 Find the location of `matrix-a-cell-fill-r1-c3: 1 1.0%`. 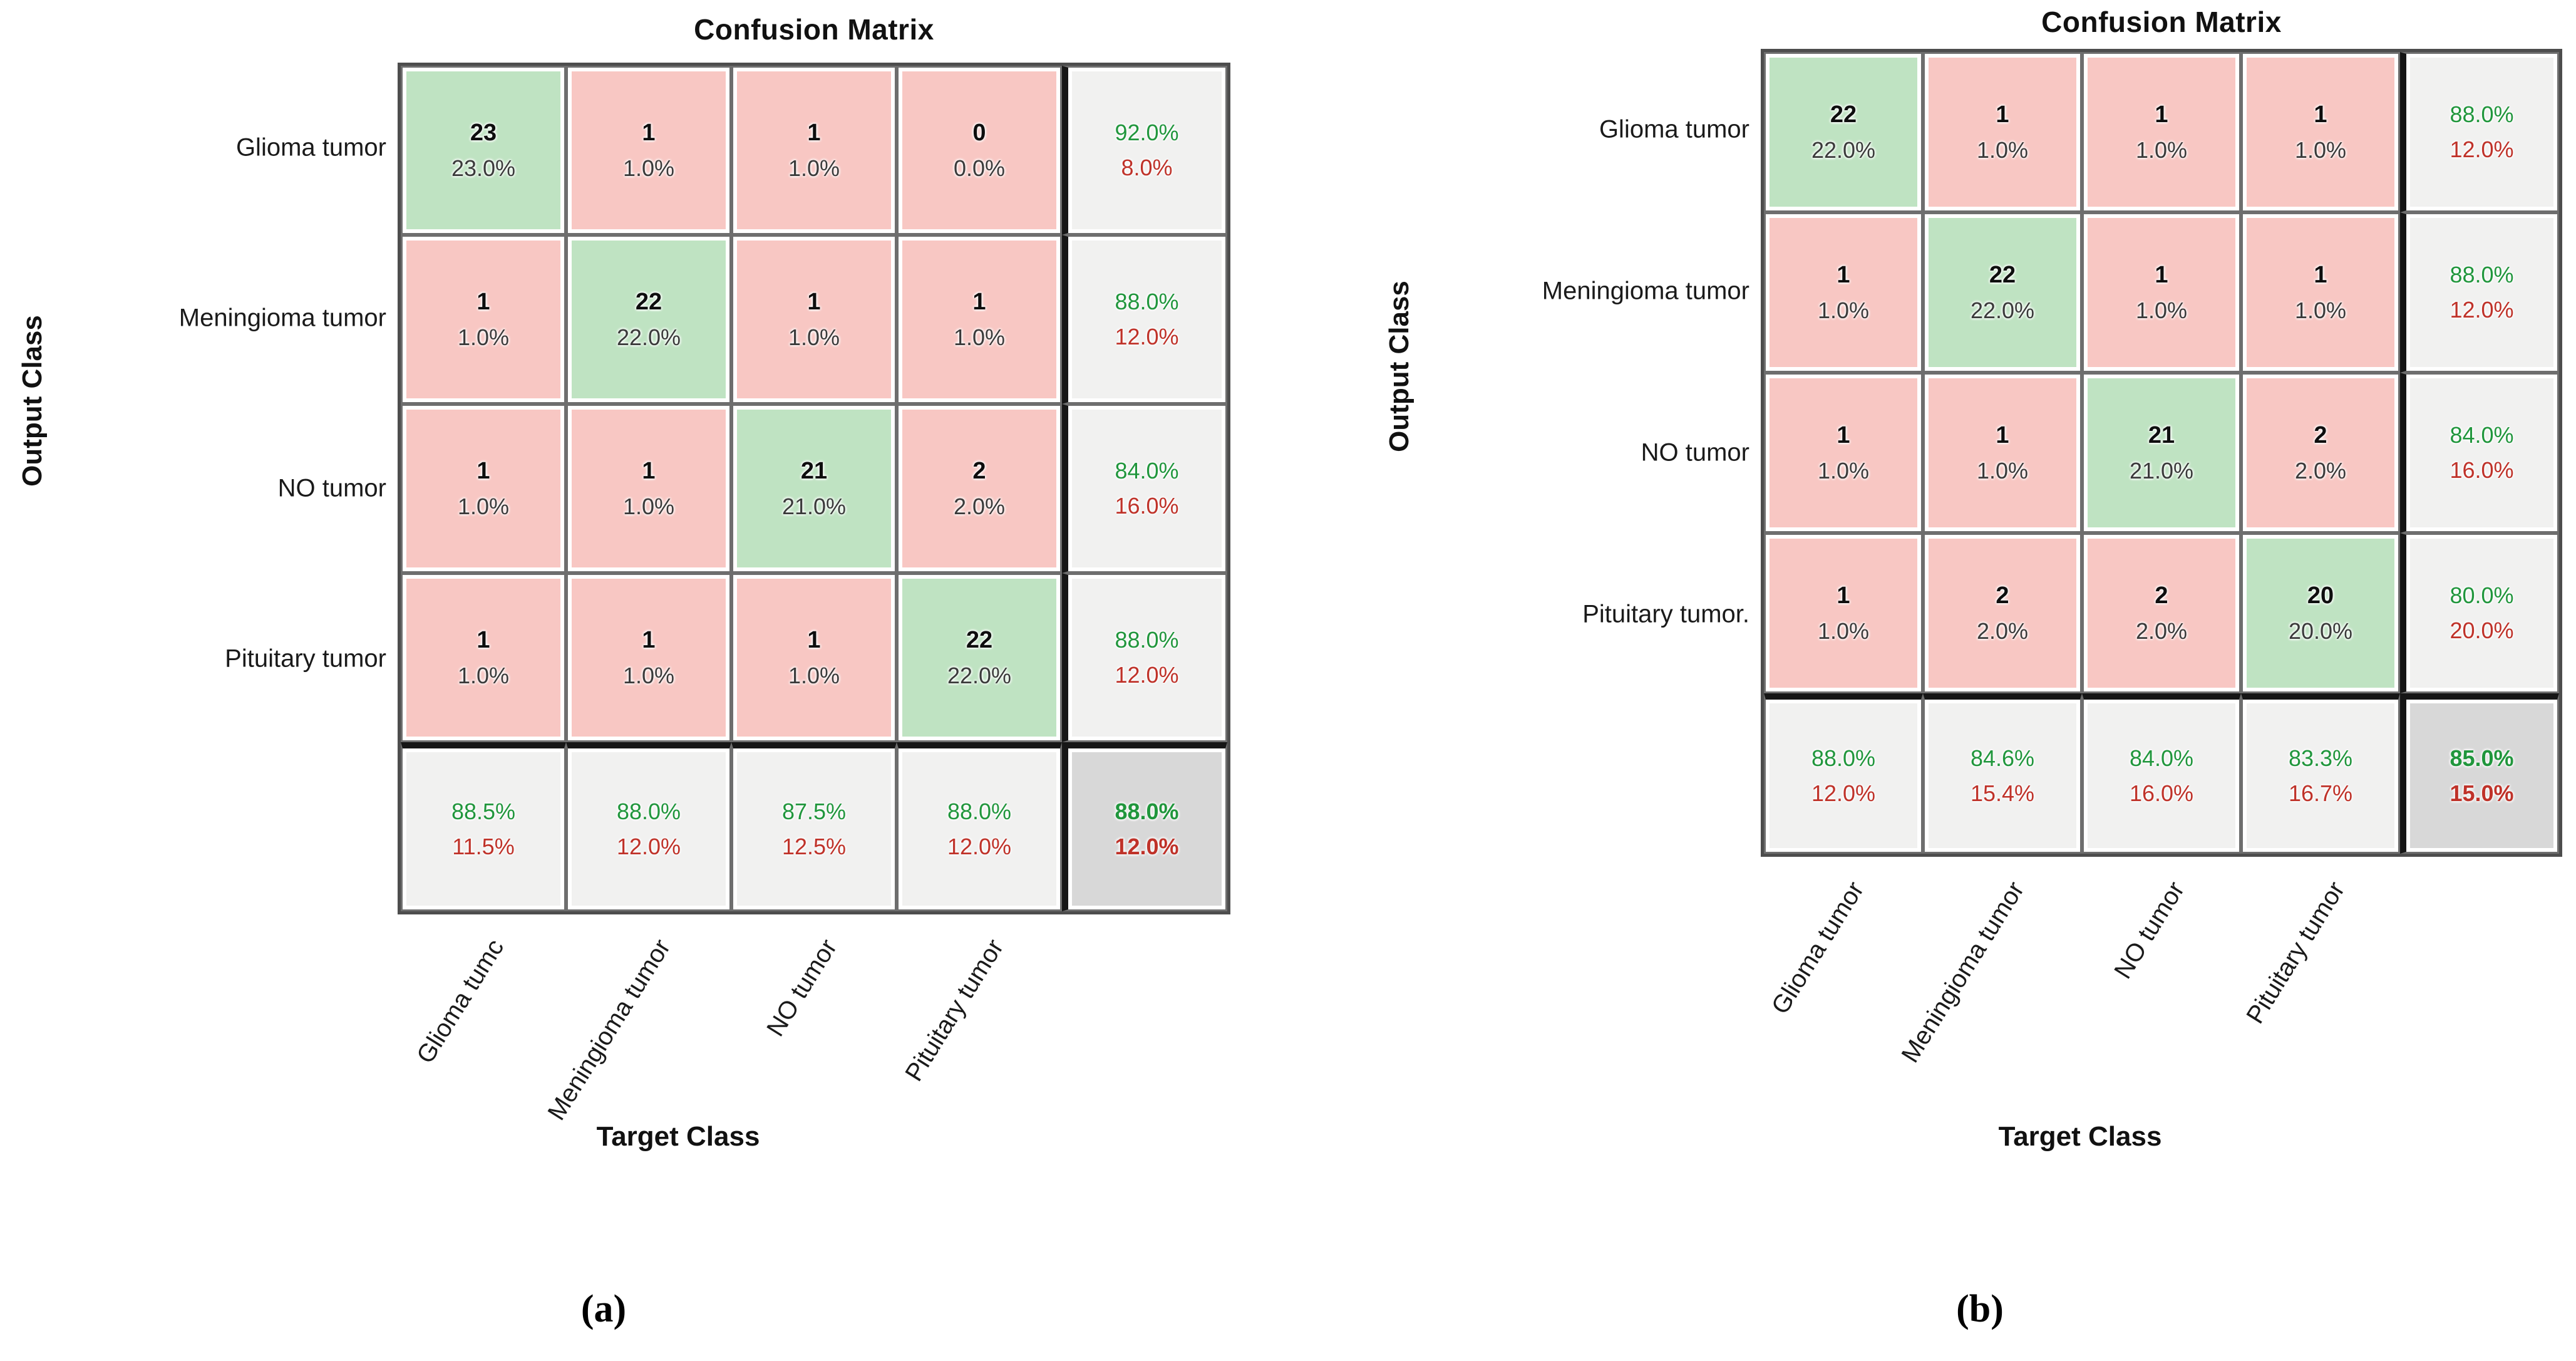

matrix-a-cell-fill-r1-c3: 1 1.0% is located at coordinates (979, 319).